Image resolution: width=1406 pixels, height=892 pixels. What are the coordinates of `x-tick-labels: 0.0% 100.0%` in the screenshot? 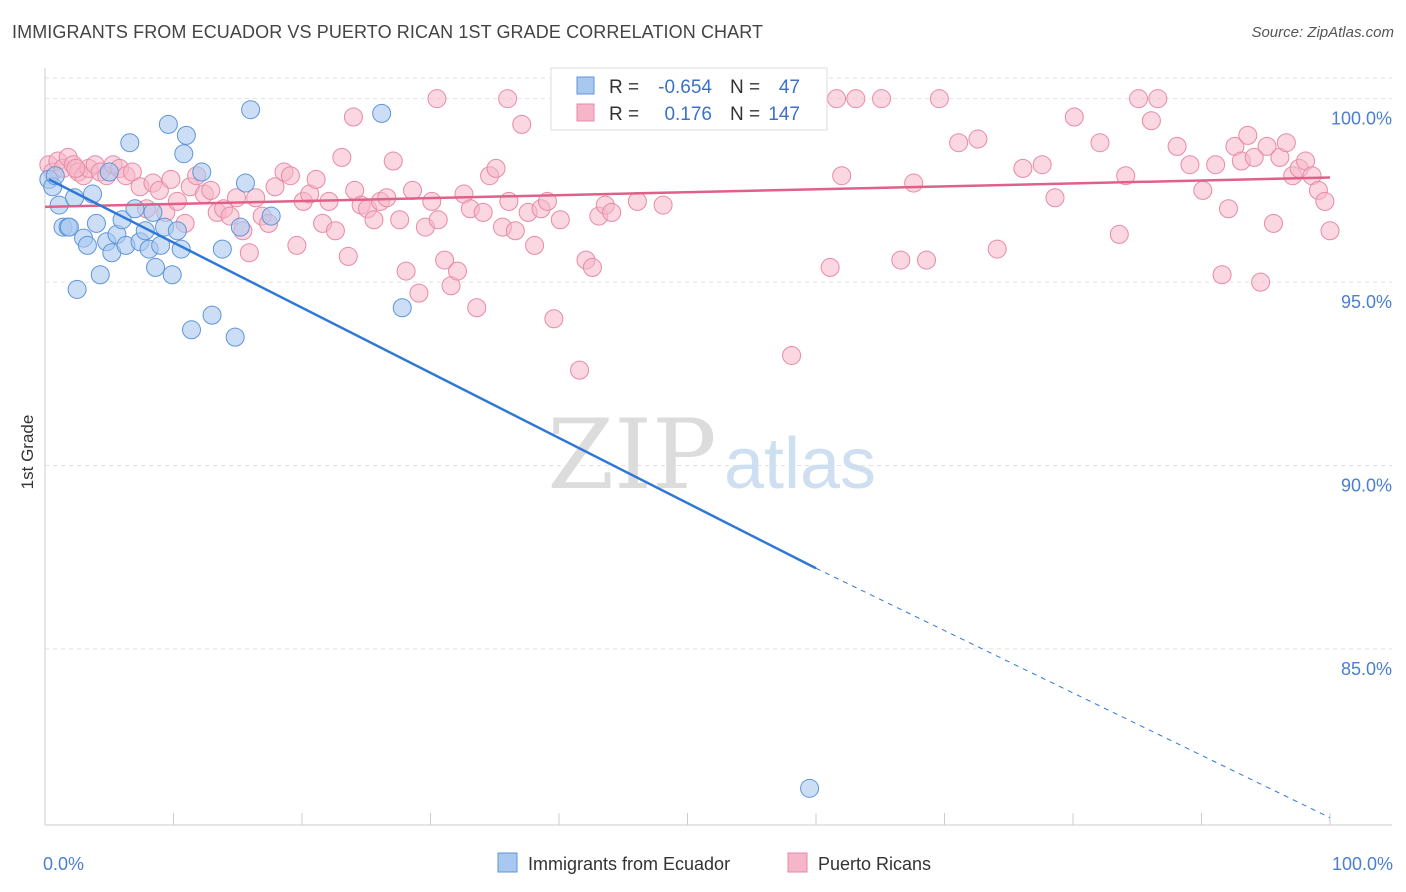 It's located at (718, 864).